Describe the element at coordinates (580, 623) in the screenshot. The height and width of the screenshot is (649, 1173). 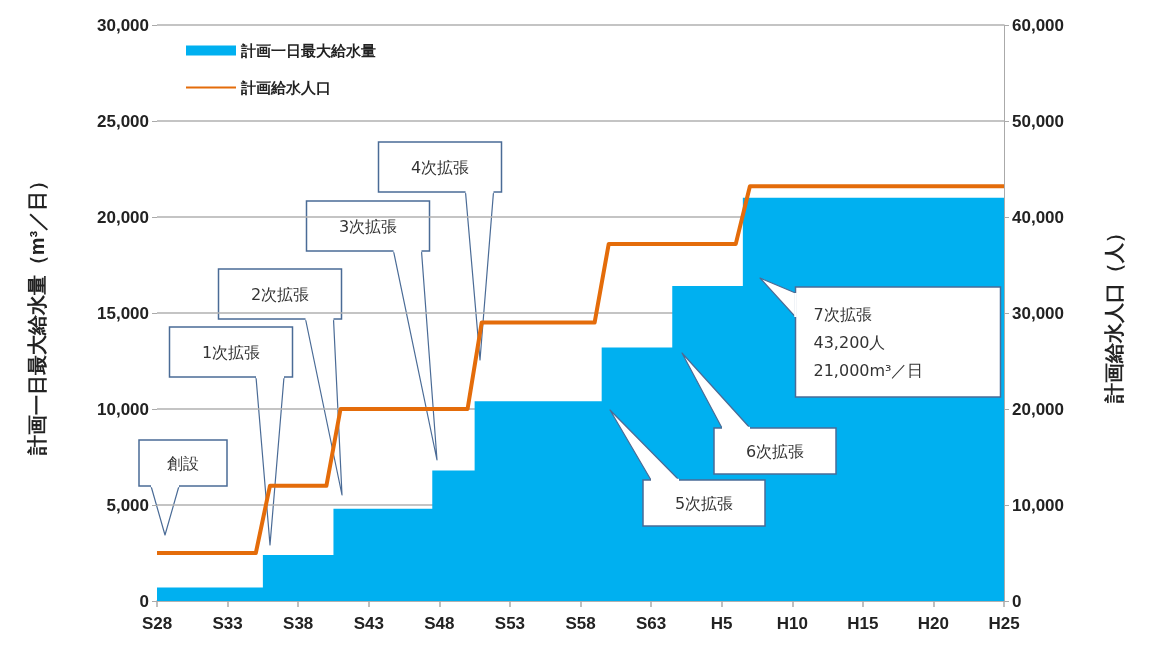
I see `x-tick-label: S58` at that location.